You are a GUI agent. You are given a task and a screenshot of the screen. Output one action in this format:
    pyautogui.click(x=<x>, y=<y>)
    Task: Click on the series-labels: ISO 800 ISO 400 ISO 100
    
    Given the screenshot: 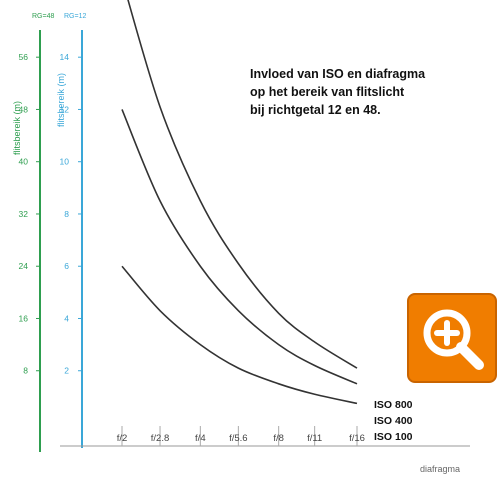 What is the action you would take?
    pyautogui.click(x=393, y=421)
    